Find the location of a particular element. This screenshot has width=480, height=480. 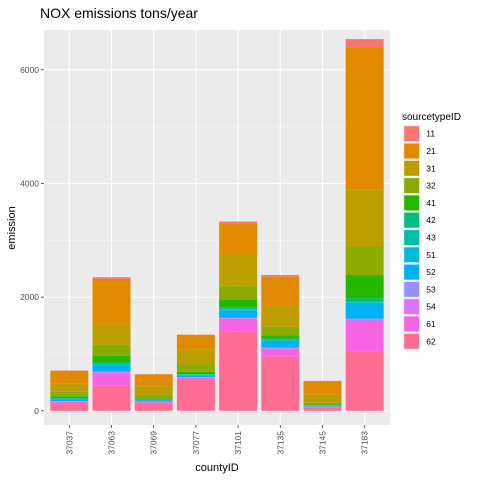

y-tick-label: 2000 is located at coordinates (29, 297).